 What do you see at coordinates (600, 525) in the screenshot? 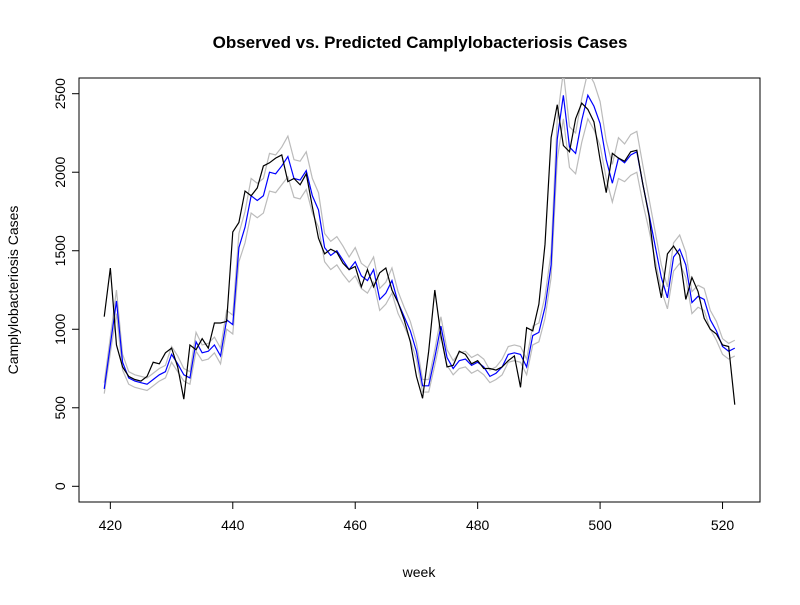
I see `x-tick-label: 500` at bounding box center [600, 525].